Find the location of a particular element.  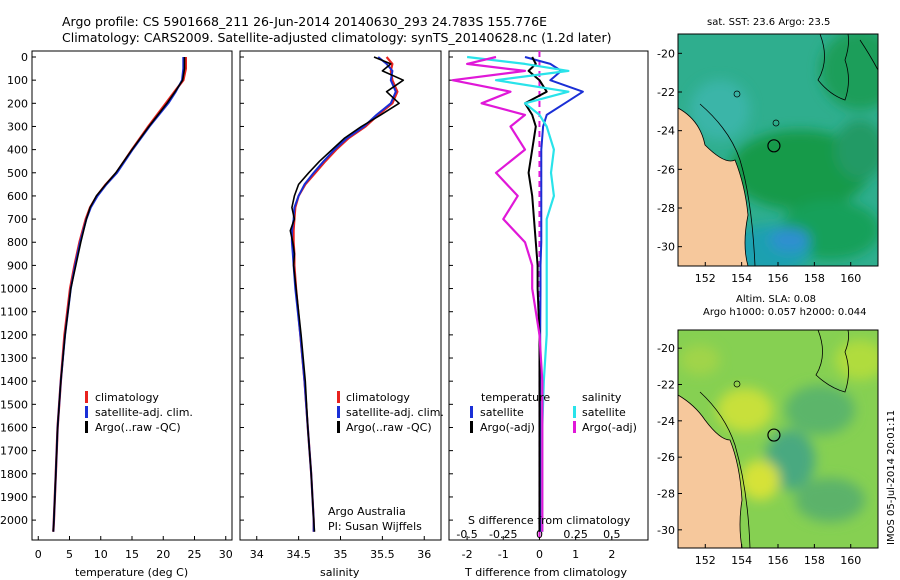

sla-map-title-line1: Altim. SLA: 0.08 is located at coordinates (776, 299).